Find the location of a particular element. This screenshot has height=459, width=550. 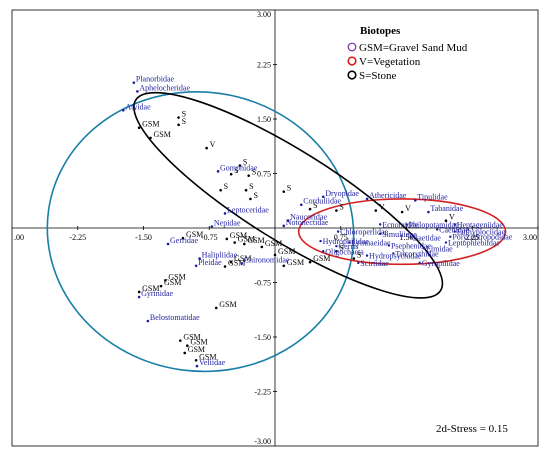

legend-title: Biotopes is located at coordinates (380, 31).